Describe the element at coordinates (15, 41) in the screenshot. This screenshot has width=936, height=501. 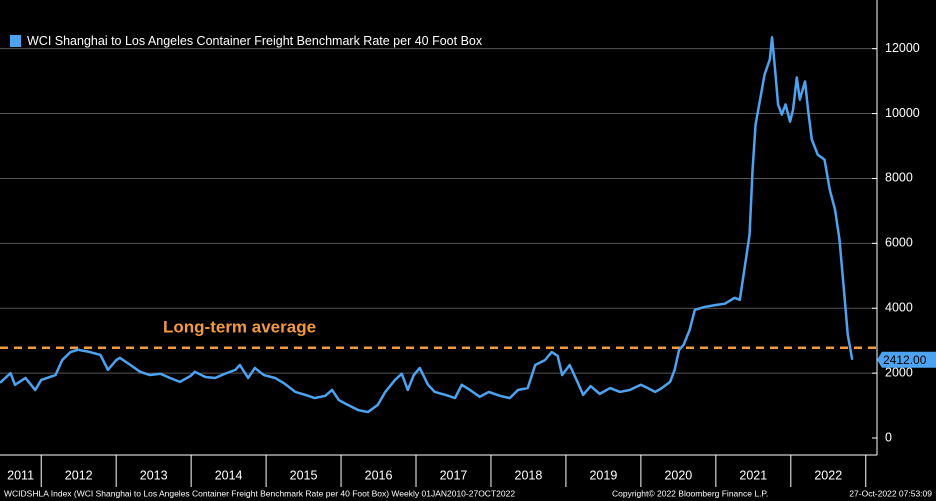
I see `legend-swatch` at that location.